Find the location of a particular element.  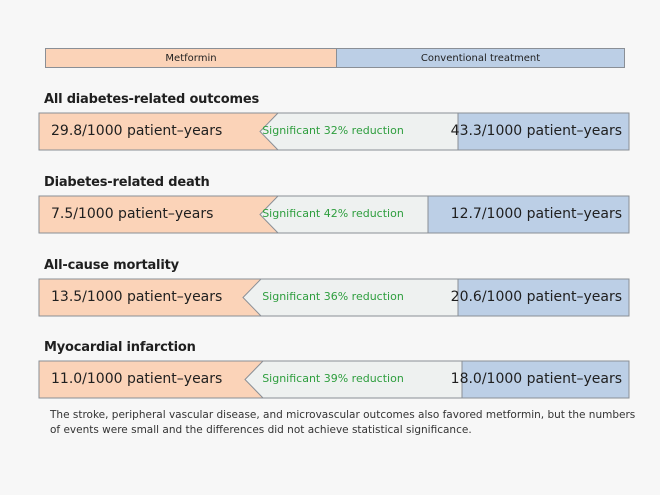

outcome-title: Diabetes-related death is located at coordinates (127, 182).